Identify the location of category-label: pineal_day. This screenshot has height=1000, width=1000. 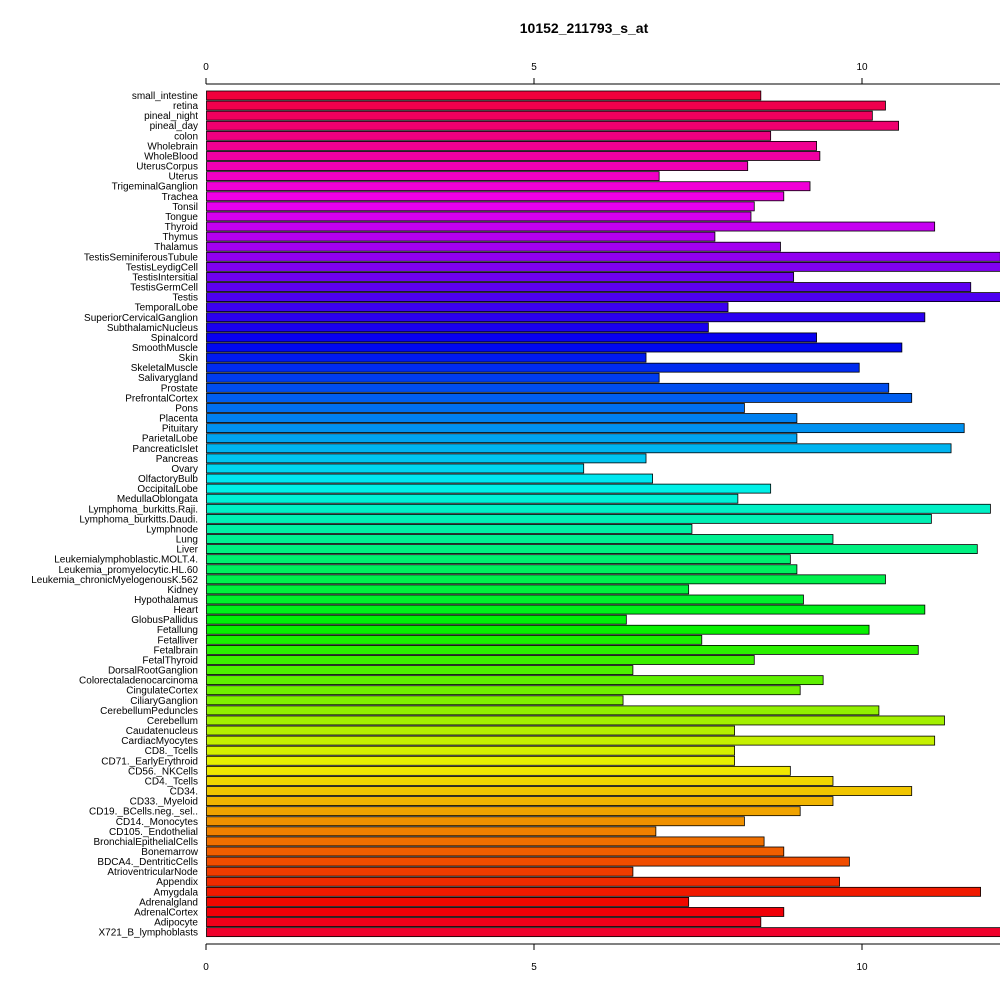
(174, 126).